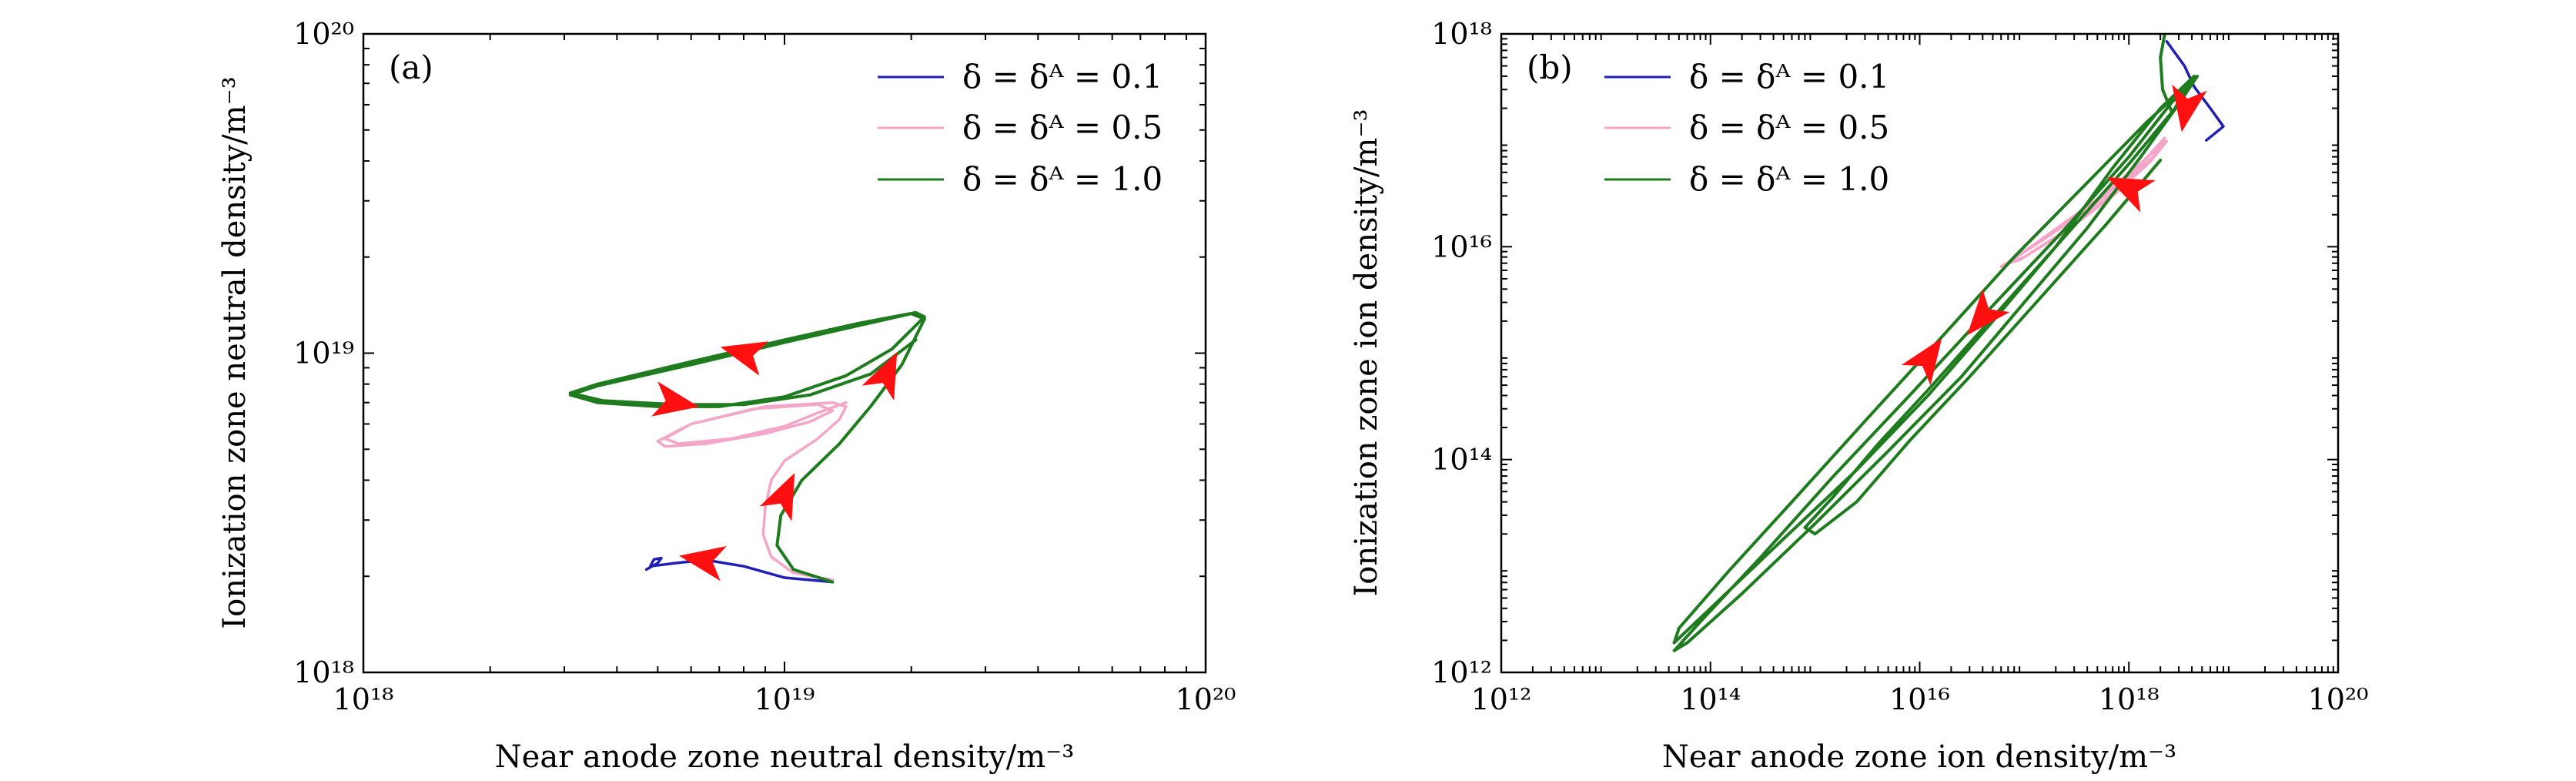  I want to click on y-tick-label-a-1: 10¹⁹, so click(324, 354).